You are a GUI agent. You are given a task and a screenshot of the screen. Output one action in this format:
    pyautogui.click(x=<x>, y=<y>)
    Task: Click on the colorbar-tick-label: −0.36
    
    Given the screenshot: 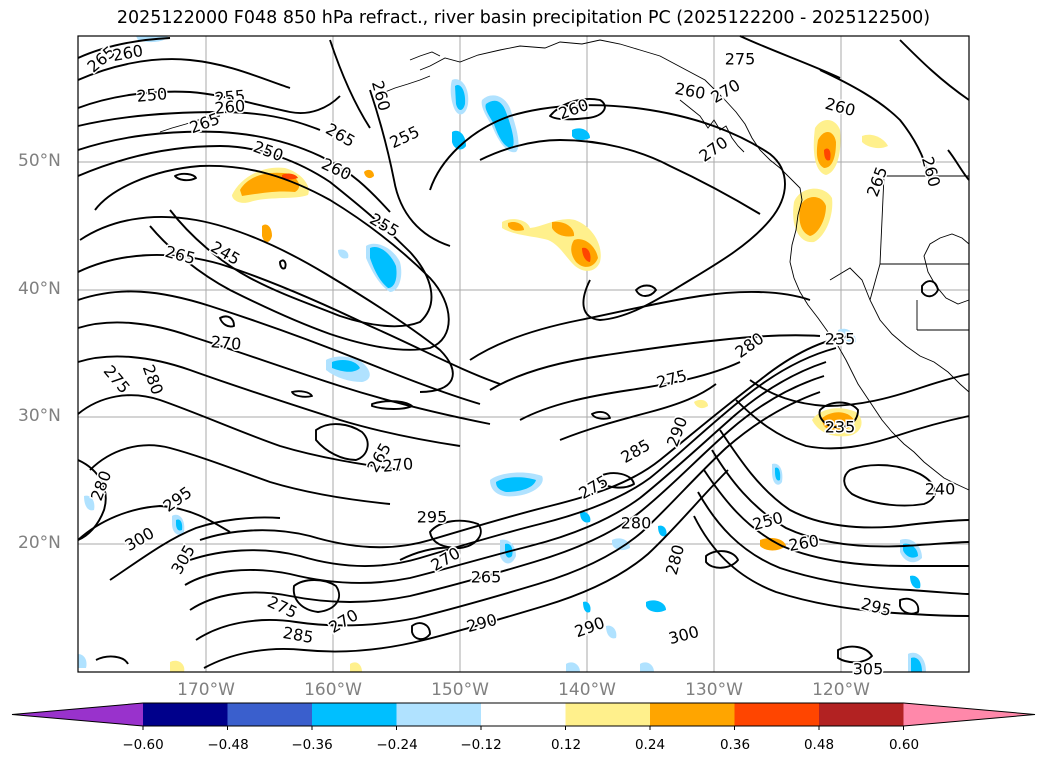 What is the action you would take?
    pyautogui.click(x=312, y=745)
    